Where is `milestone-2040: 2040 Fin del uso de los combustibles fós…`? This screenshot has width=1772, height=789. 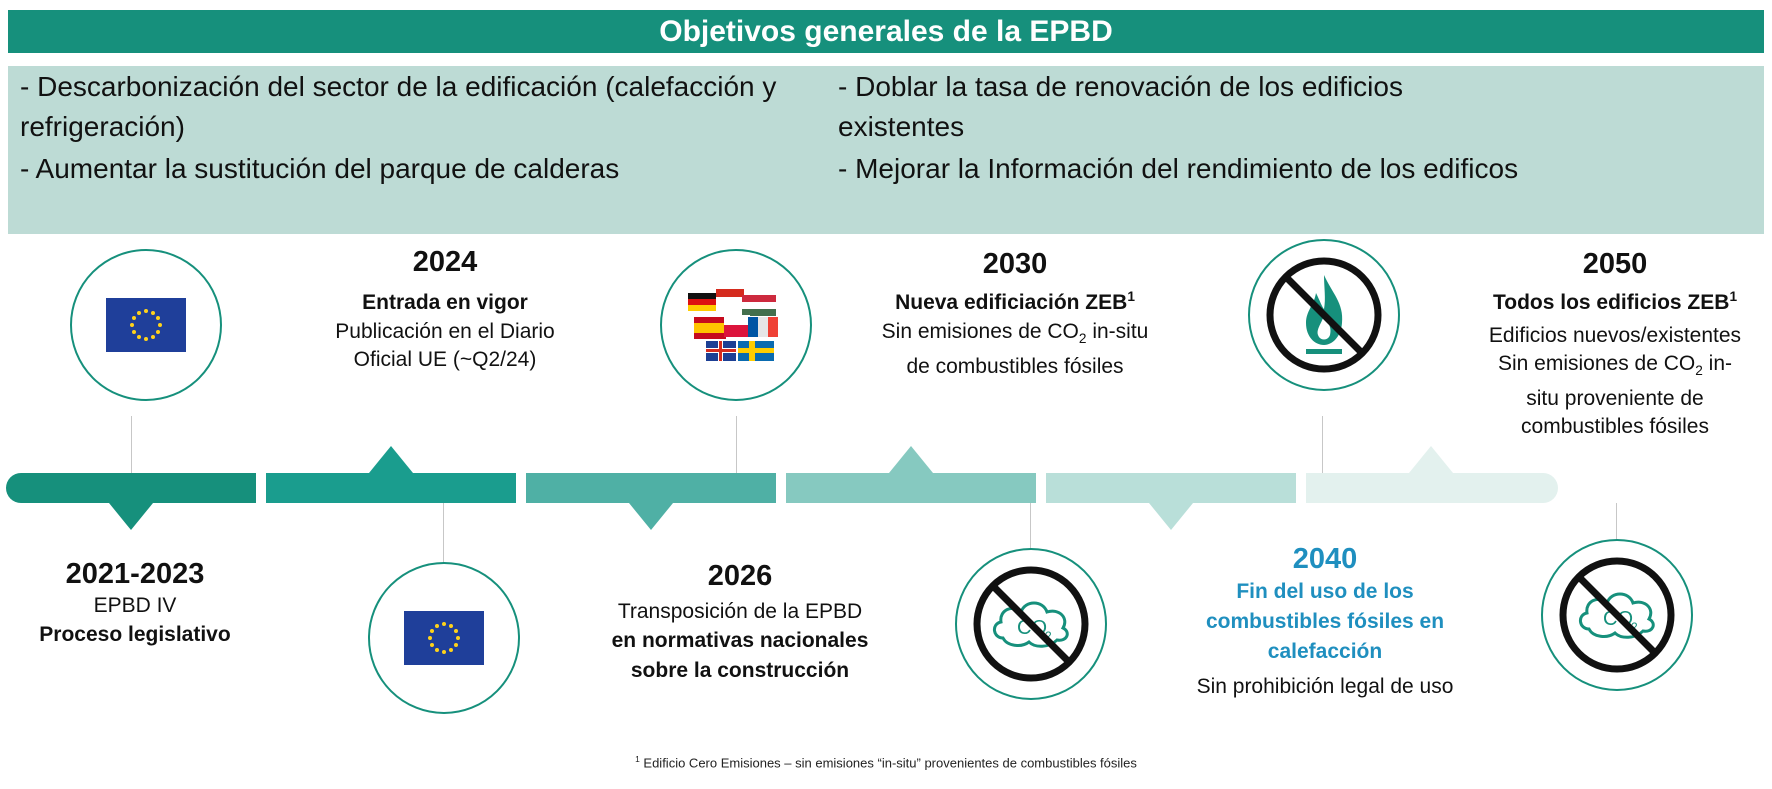
milestone-2040: 2040 Fin del uso de los combustibles fós… is located at coordinates (1325, 621).